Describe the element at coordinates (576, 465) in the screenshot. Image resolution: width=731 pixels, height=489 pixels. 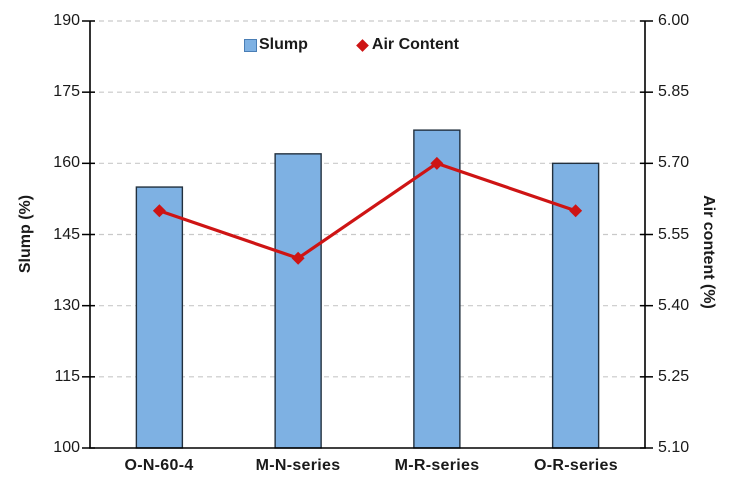
I see `x-axis-category-label: O-R-series` at that location.